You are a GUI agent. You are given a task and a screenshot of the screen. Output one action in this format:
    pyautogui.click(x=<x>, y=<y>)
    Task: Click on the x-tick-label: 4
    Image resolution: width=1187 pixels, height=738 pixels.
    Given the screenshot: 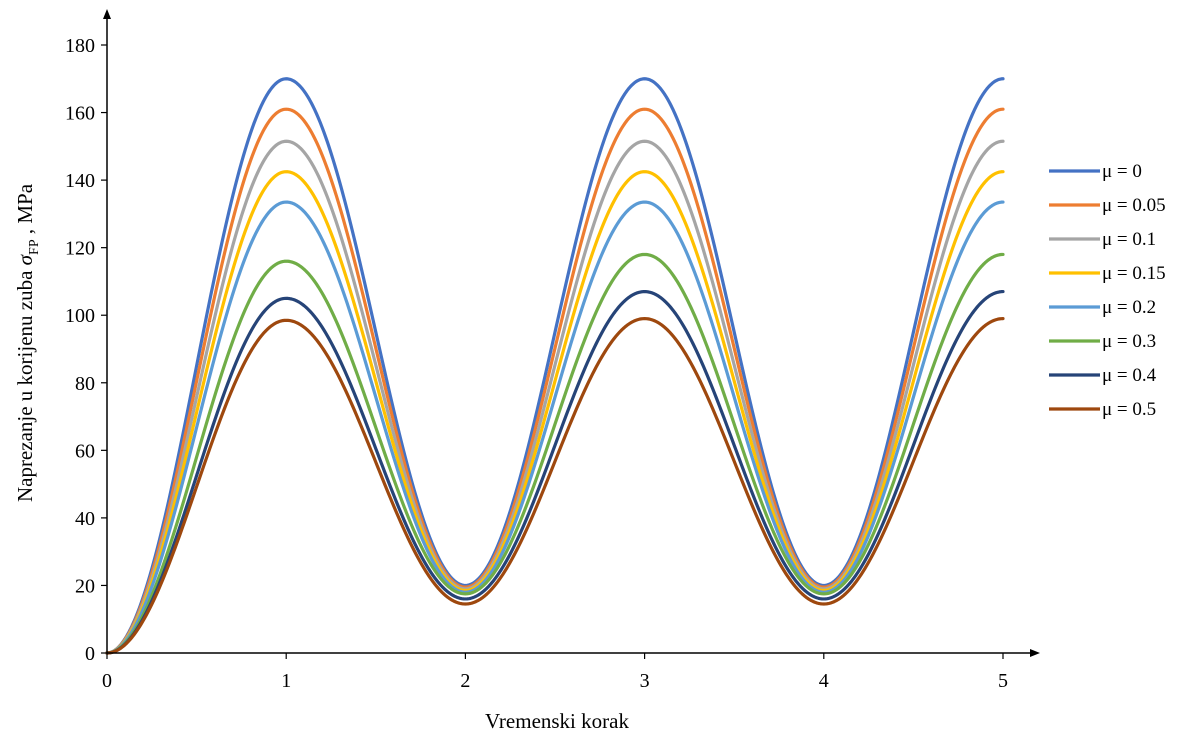 What is the action you would take?
    pyautogui.click(x=824, y=681)
    